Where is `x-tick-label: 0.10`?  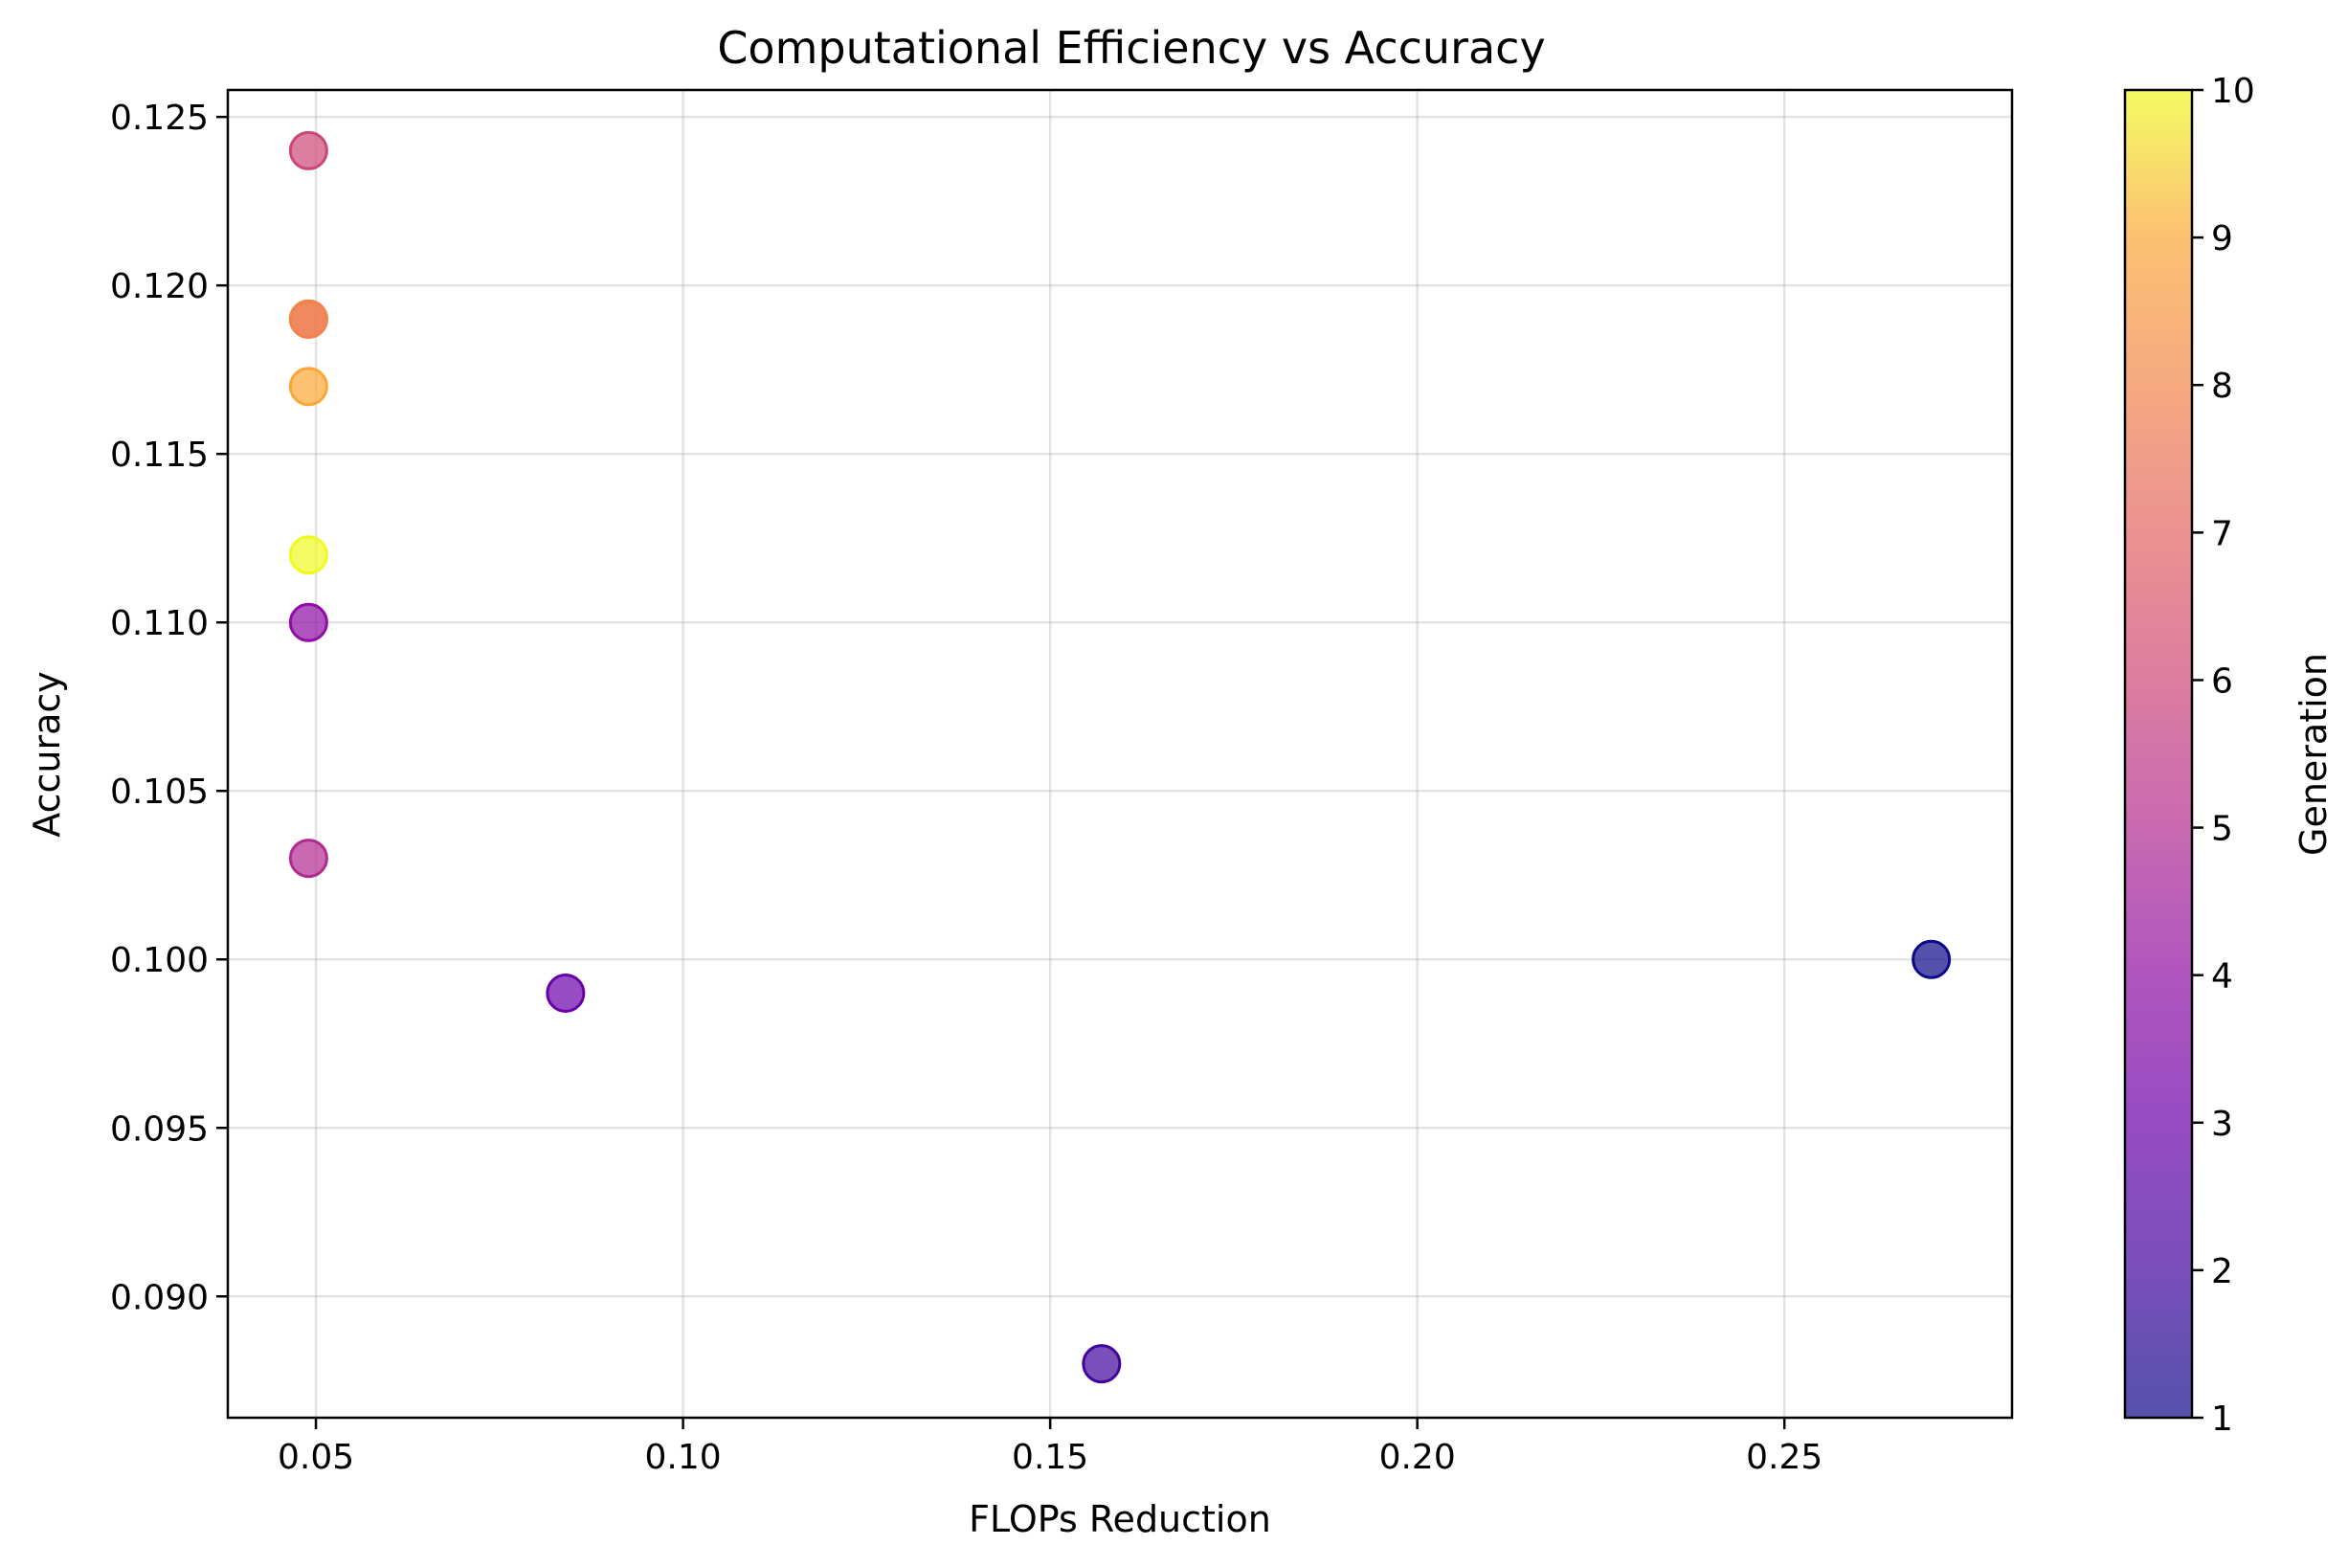 x-tick-label: 0.10 is located at coordinates (683, 1458).